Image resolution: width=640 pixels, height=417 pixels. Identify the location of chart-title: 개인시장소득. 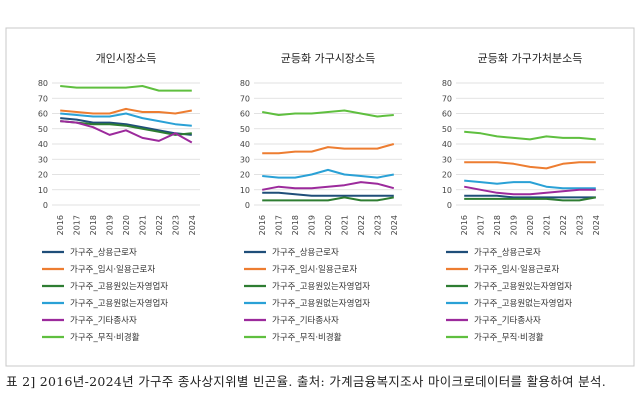
(126, 58).